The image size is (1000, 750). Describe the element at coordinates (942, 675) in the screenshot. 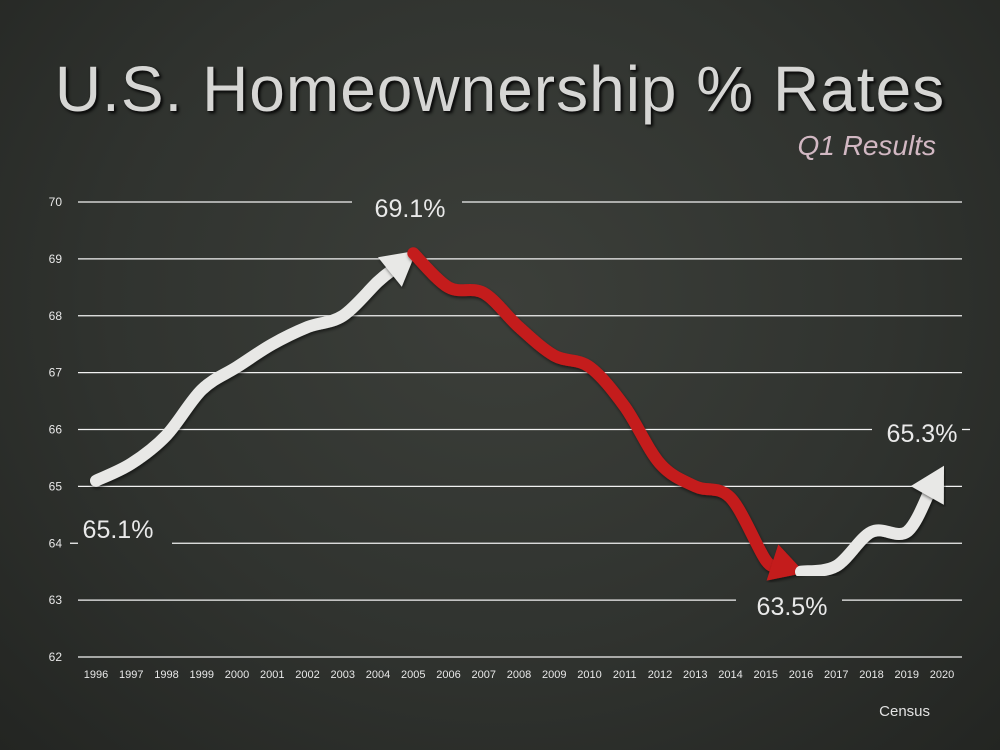

I see `x-tick-label: 2020` at that location.